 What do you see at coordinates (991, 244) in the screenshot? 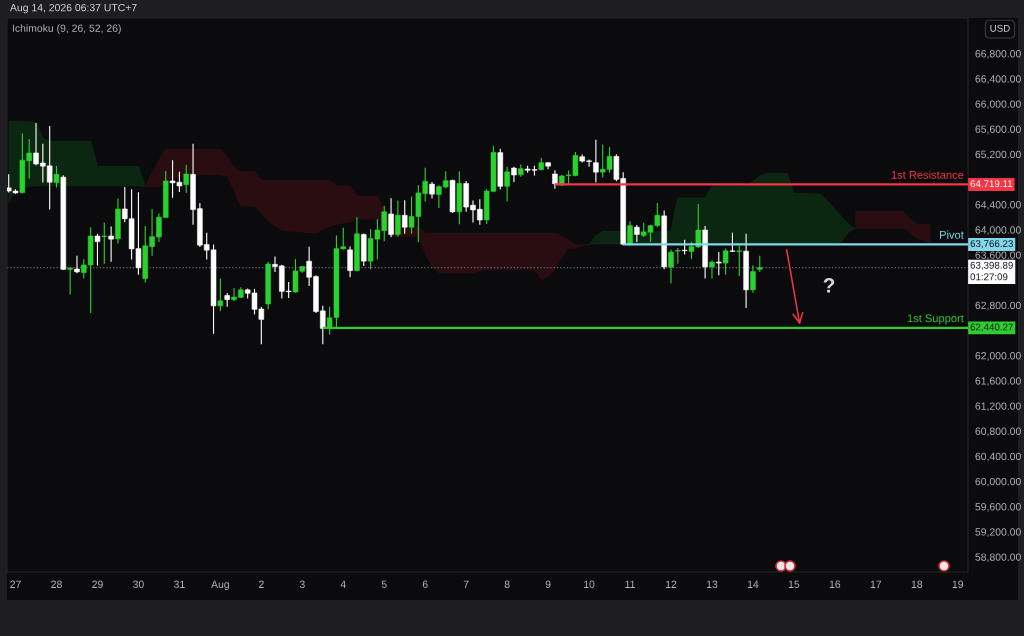
I see `data-label: 63,766.23` at bounding box center [991, 244].